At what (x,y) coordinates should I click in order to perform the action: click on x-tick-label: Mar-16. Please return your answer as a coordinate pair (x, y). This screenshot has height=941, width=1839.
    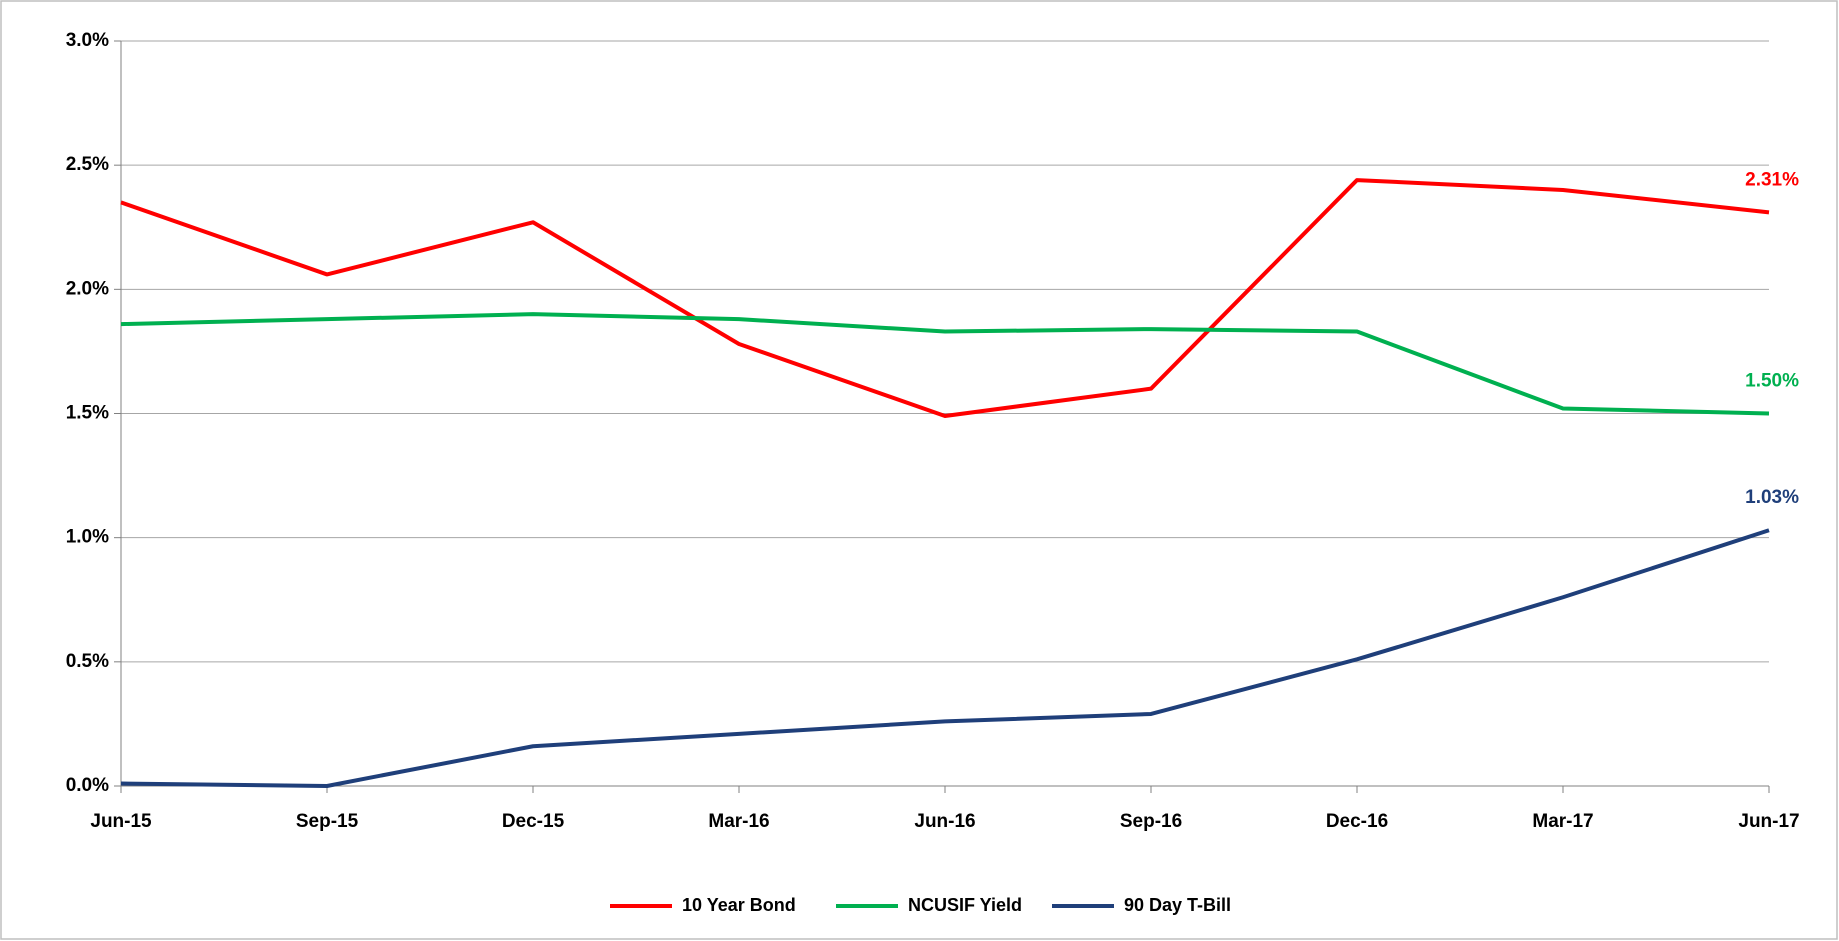
    Looking at the image, I should click on (738, 821).